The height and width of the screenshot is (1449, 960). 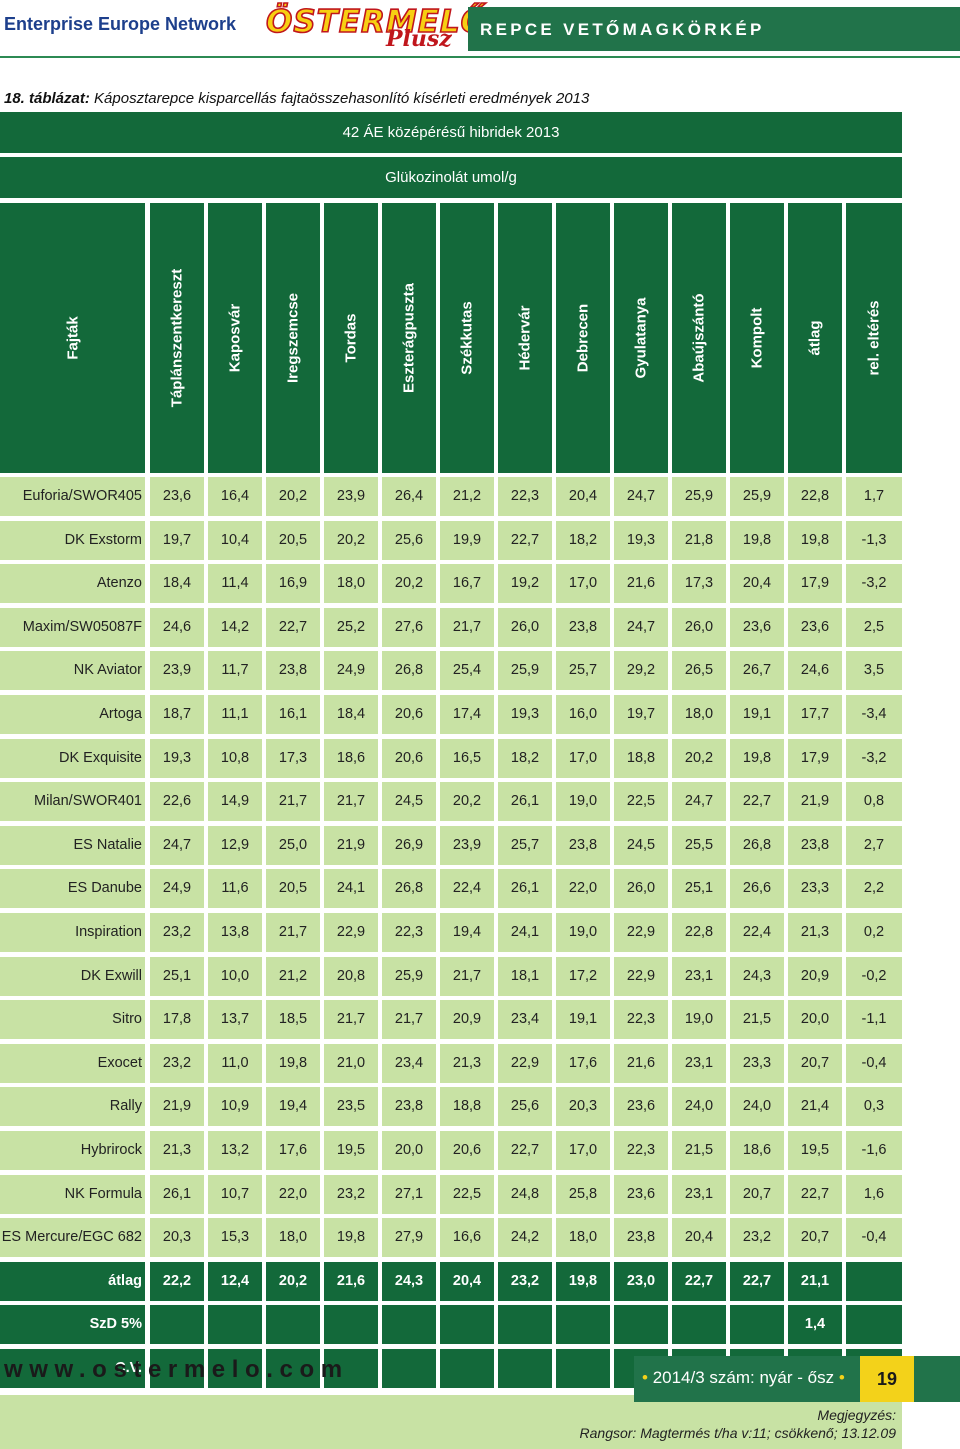 What do you see at coordinates (714, 29) in the screenshot?
I see `section-banner: REPCE VETŐMAGKÖRKÉP` at bounding box center [714, 29].